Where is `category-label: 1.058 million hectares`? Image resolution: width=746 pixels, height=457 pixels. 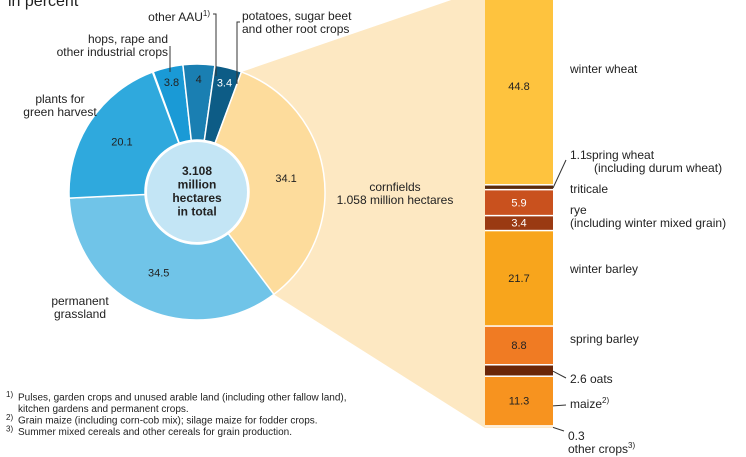
category-label: 1.058 million hectares is located at coordinates (395, 200).